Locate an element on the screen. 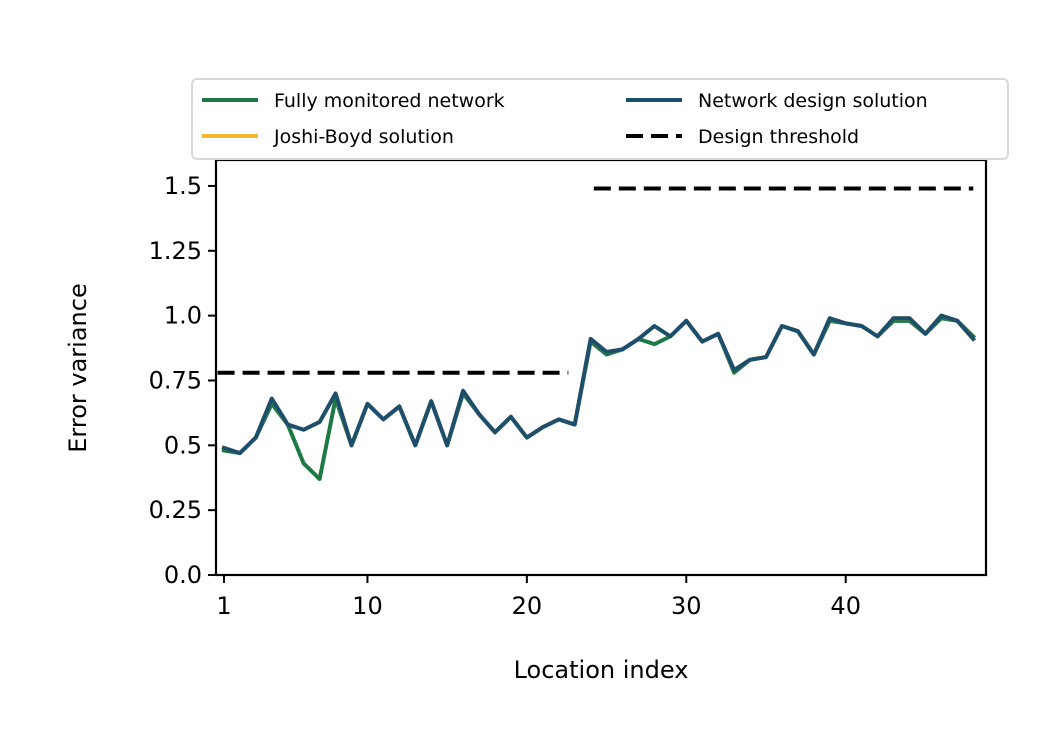 The height and width of the screenshot is (750, 1050). x-tick-label: 1 is located at coordinates (223, 606).